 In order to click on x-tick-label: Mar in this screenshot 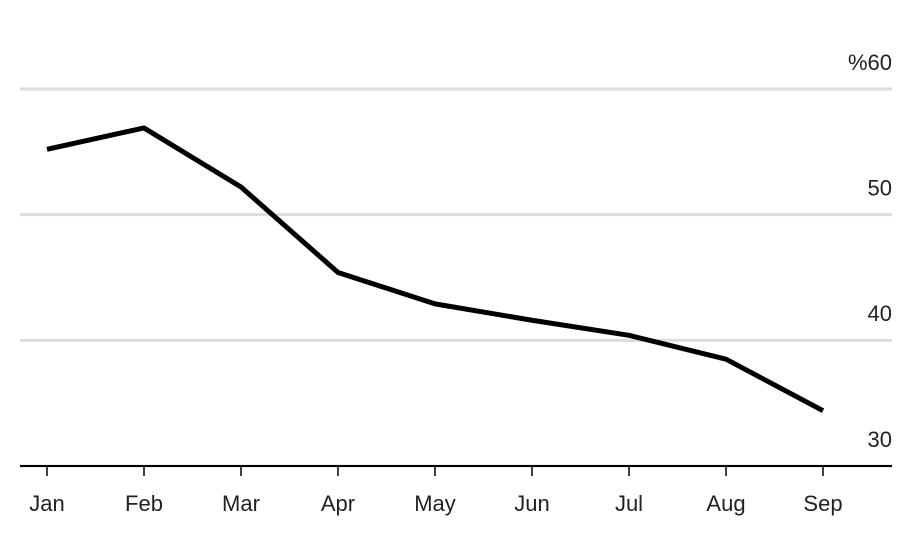, I will do `click(241, 503)`.